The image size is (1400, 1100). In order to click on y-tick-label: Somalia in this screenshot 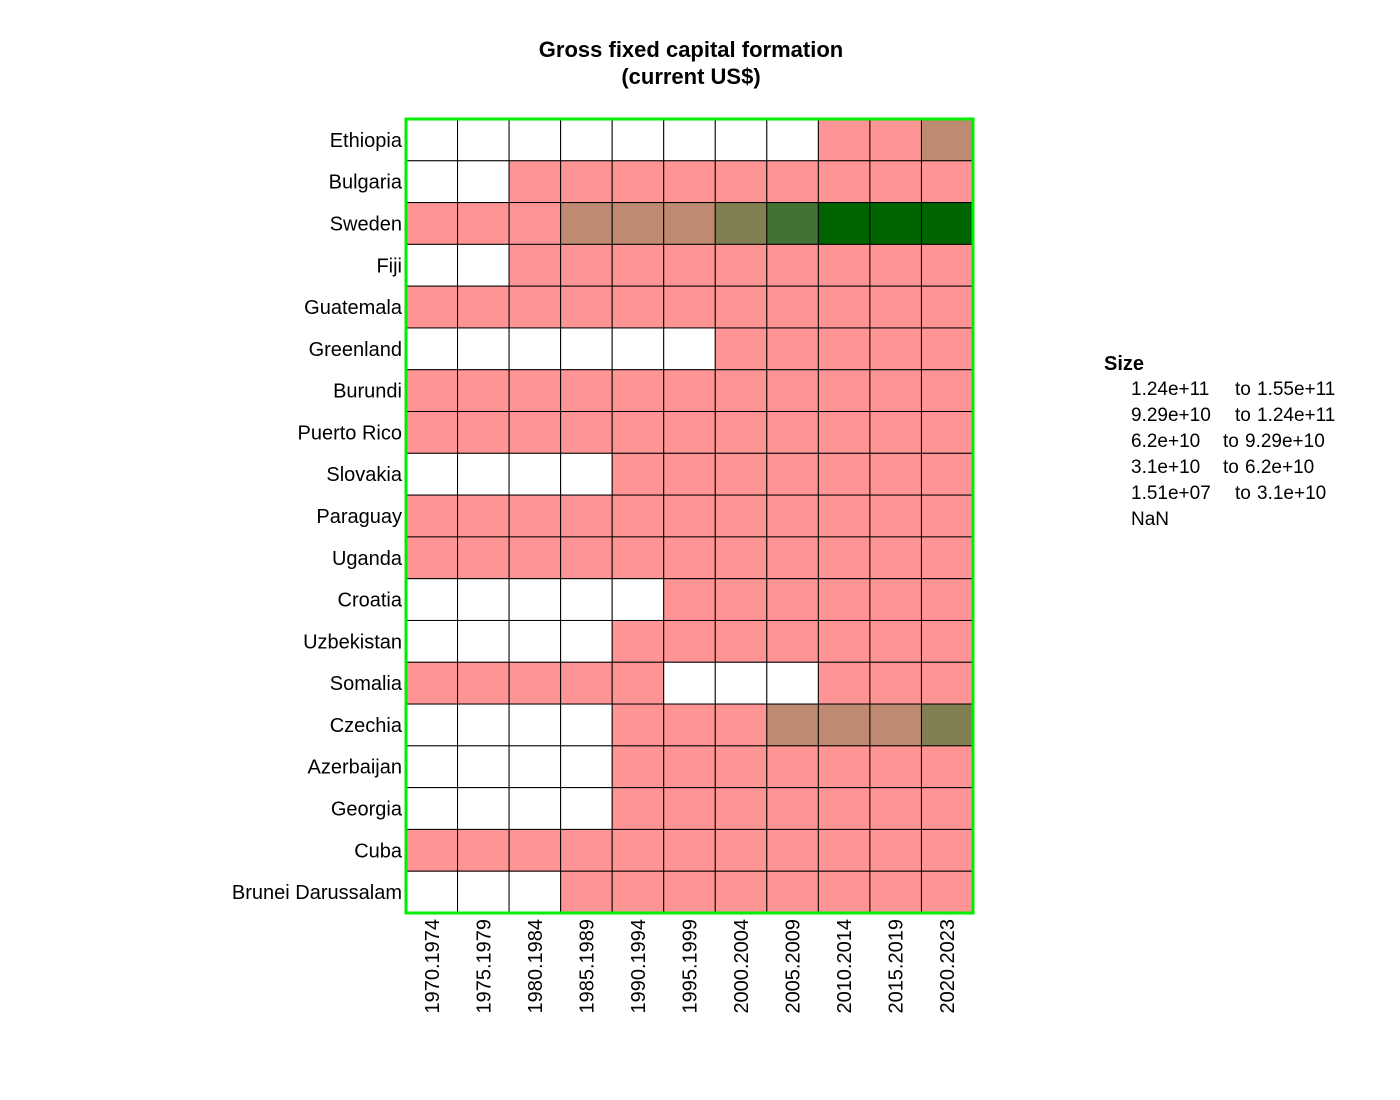, I will do `click(366, 684)`.